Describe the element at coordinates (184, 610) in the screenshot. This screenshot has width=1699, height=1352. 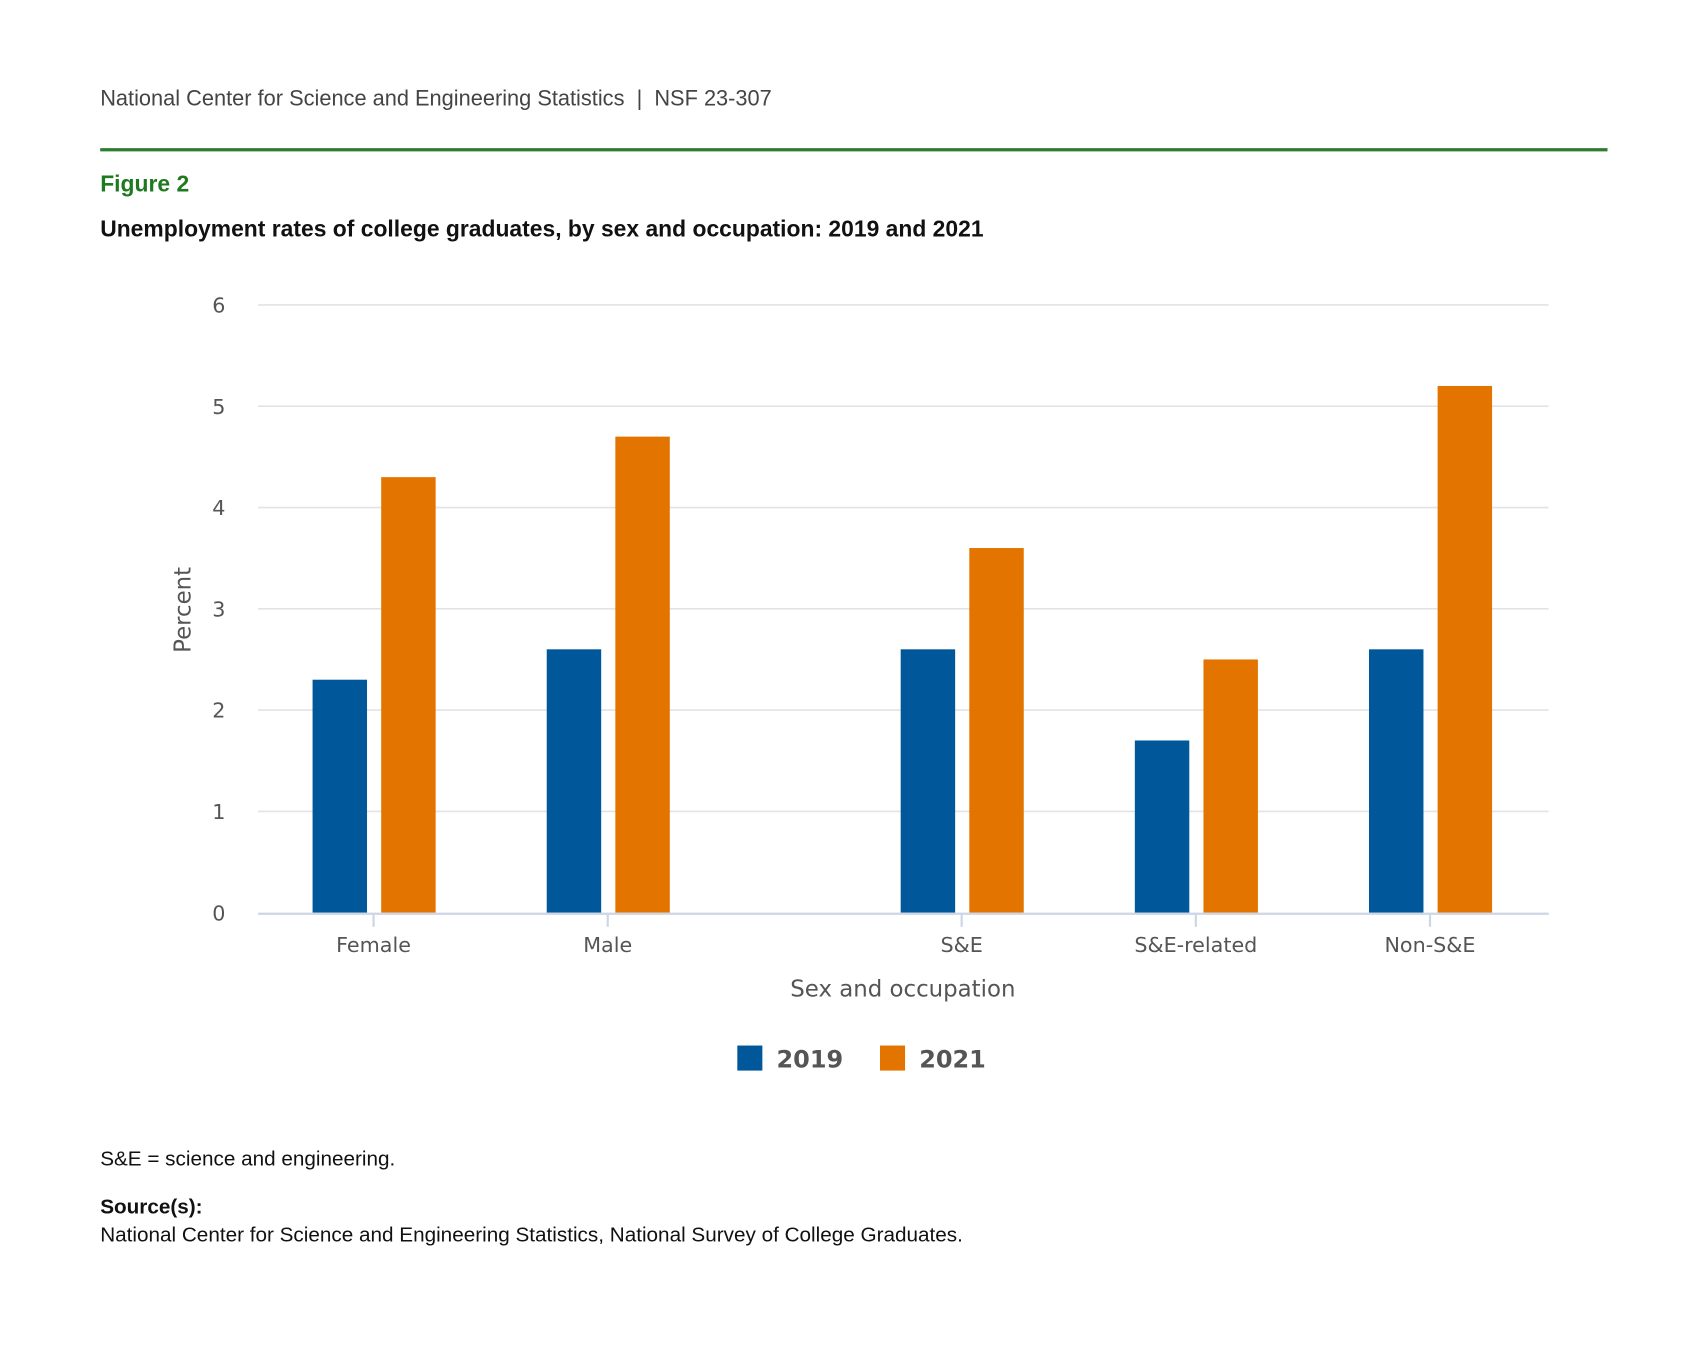
I see `y-axis-title: Percent` at that location.